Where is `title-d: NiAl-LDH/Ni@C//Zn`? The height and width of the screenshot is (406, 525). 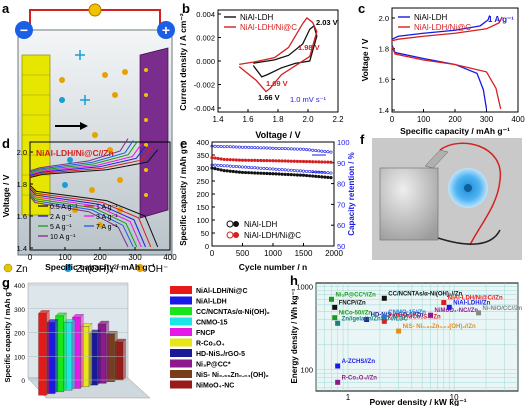
title-d: NiAl-LDH/Ni@C//Zn is located at coordinates (75, 153).